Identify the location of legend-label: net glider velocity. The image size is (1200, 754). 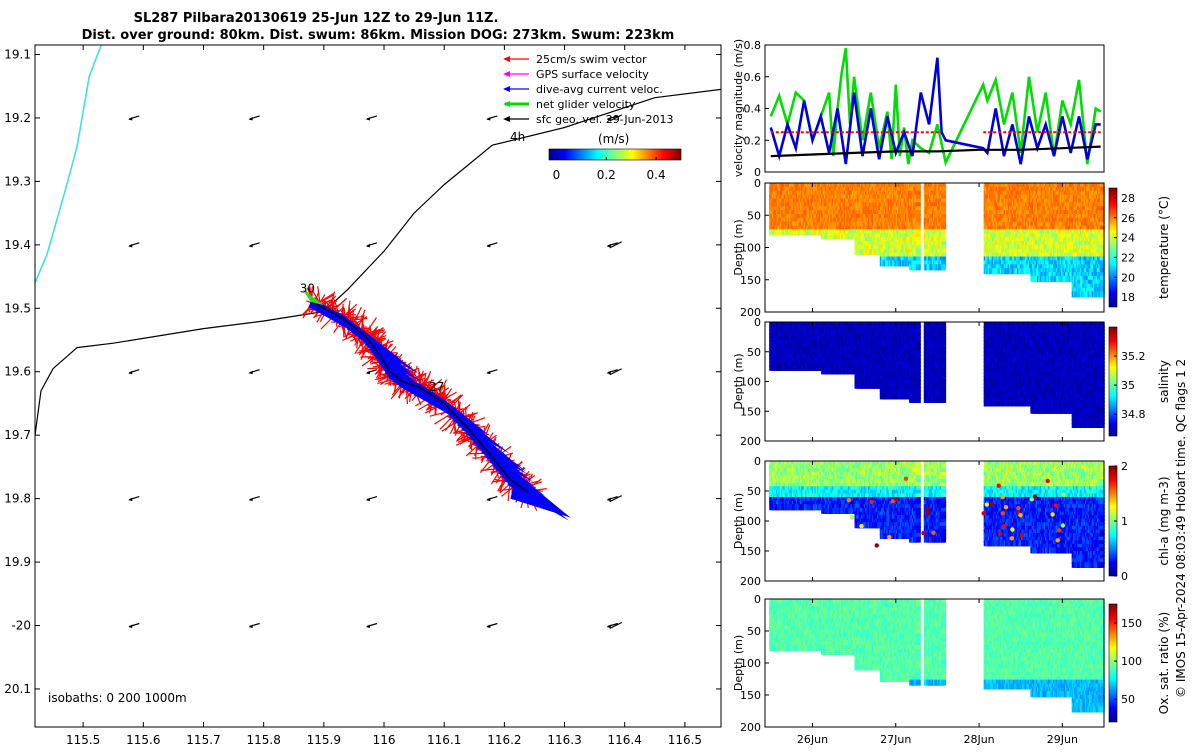
(586, 104).